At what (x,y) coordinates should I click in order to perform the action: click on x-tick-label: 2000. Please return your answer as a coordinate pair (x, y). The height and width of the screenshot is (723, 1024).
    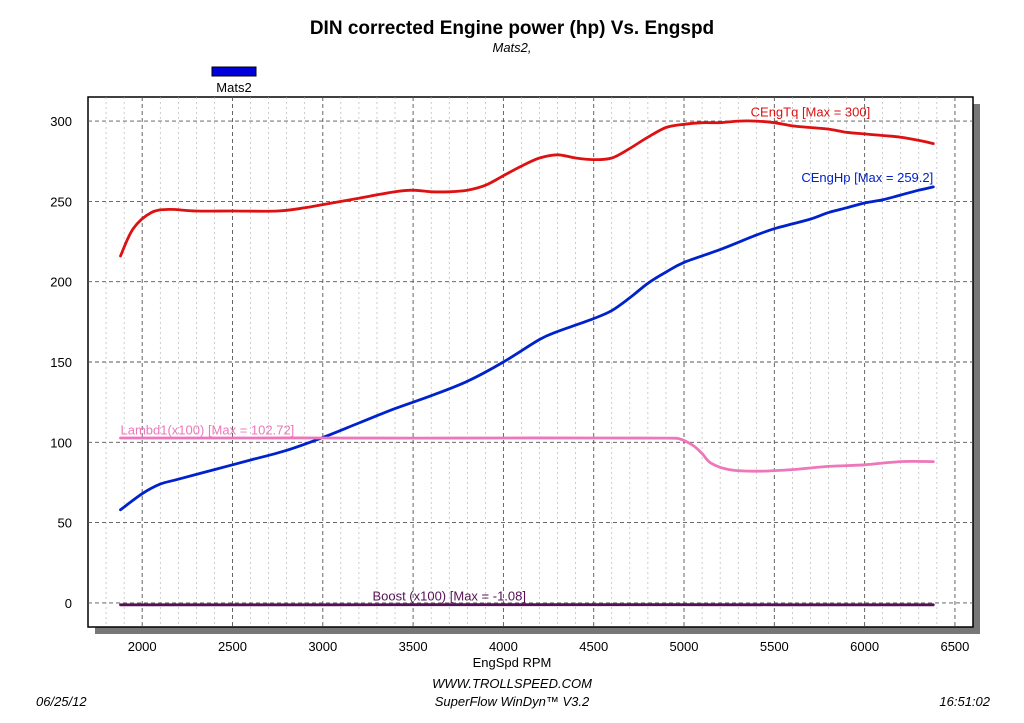
    Looking at the image, I should click on (142, 646).